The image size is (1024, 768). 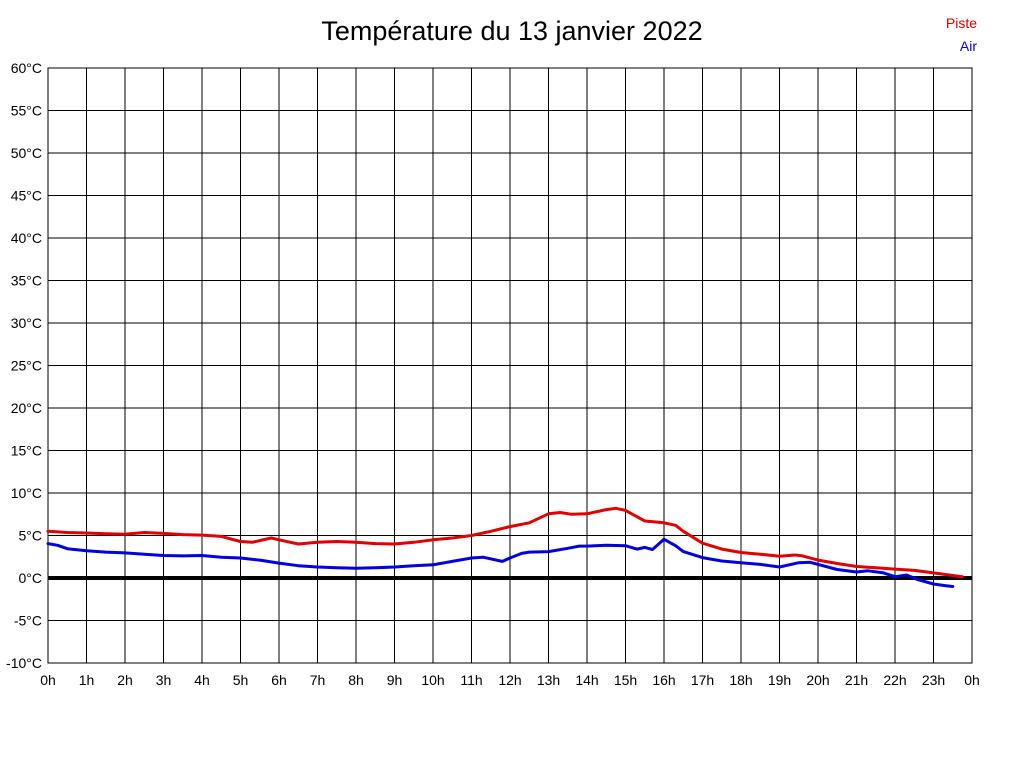 What do you see at coordinates (26, 366) in the screenshot?
I see `y-tick-label: 25°C` at bounding box center [26, 366].